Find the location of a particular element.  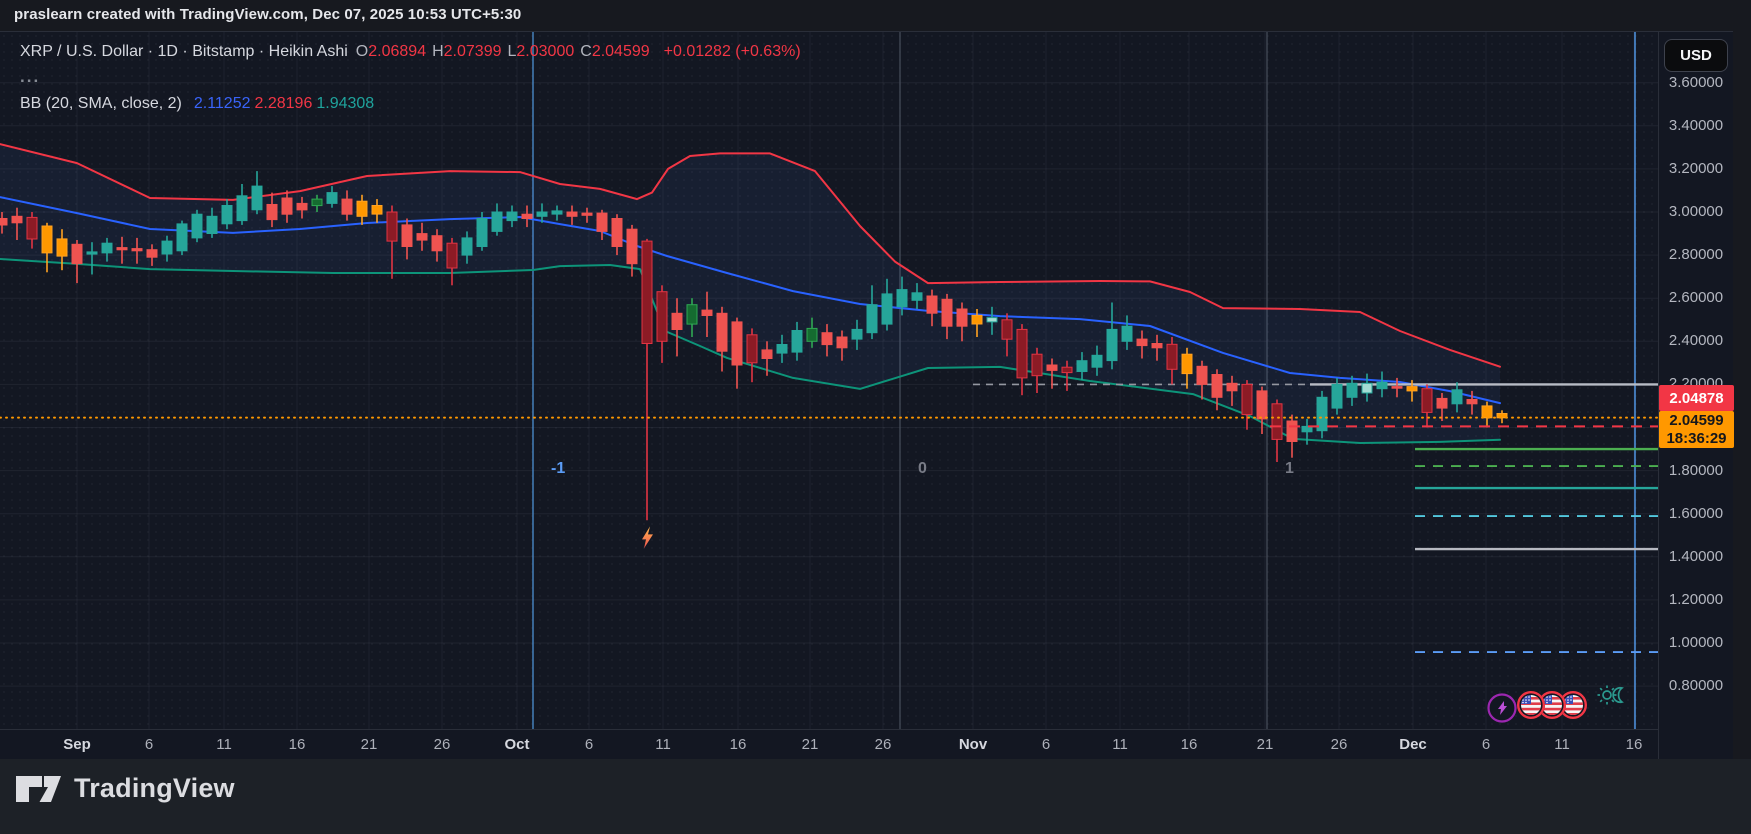

brand-bar: TradingView is located at coordinates (875, 796).